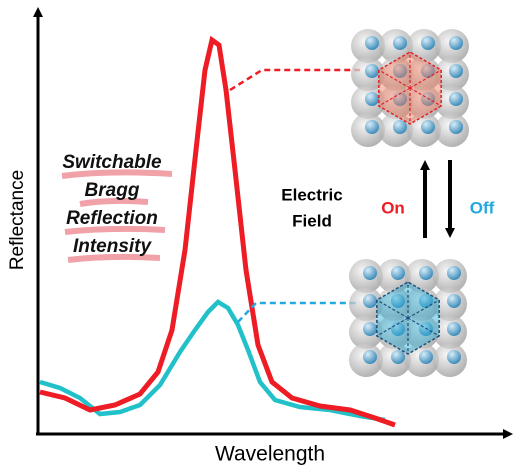 Image resolution: width=520 pixels, height=471 pixels. I want to click on annotation-line: Reflection, so click(112, 218).